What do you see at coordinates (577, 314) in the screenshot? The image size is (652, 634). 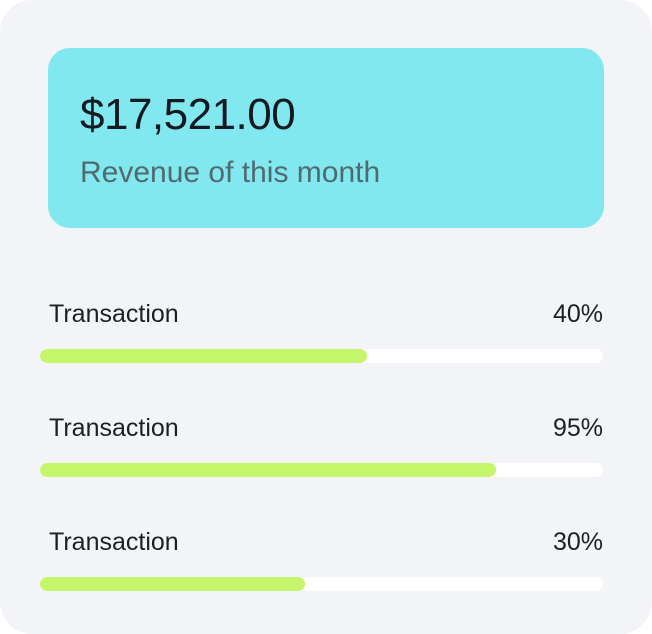 I see `progress-percent: 40%` at bounding box center [577, 314].